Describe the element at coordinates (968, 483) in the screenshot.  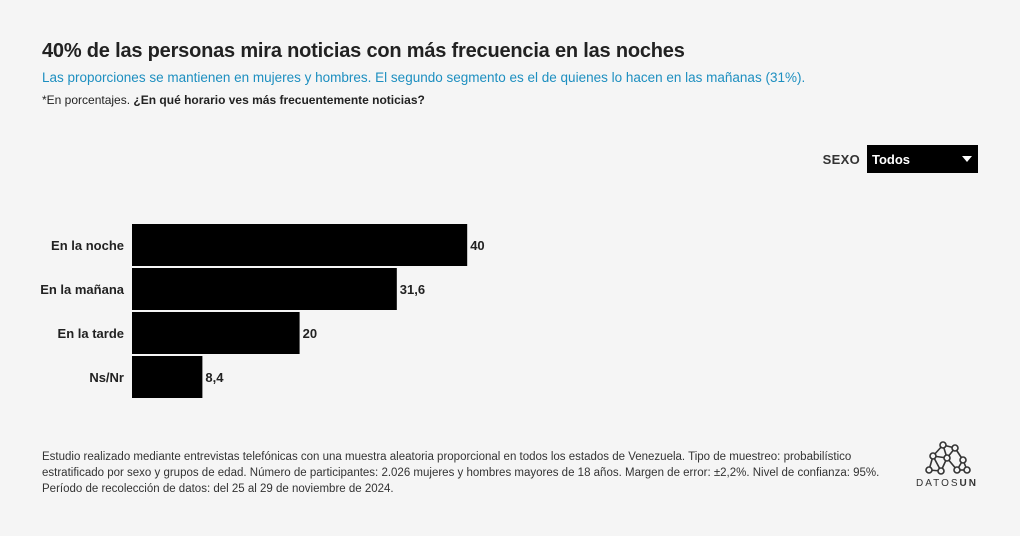
I see `logo-text-un: UN` at that location.